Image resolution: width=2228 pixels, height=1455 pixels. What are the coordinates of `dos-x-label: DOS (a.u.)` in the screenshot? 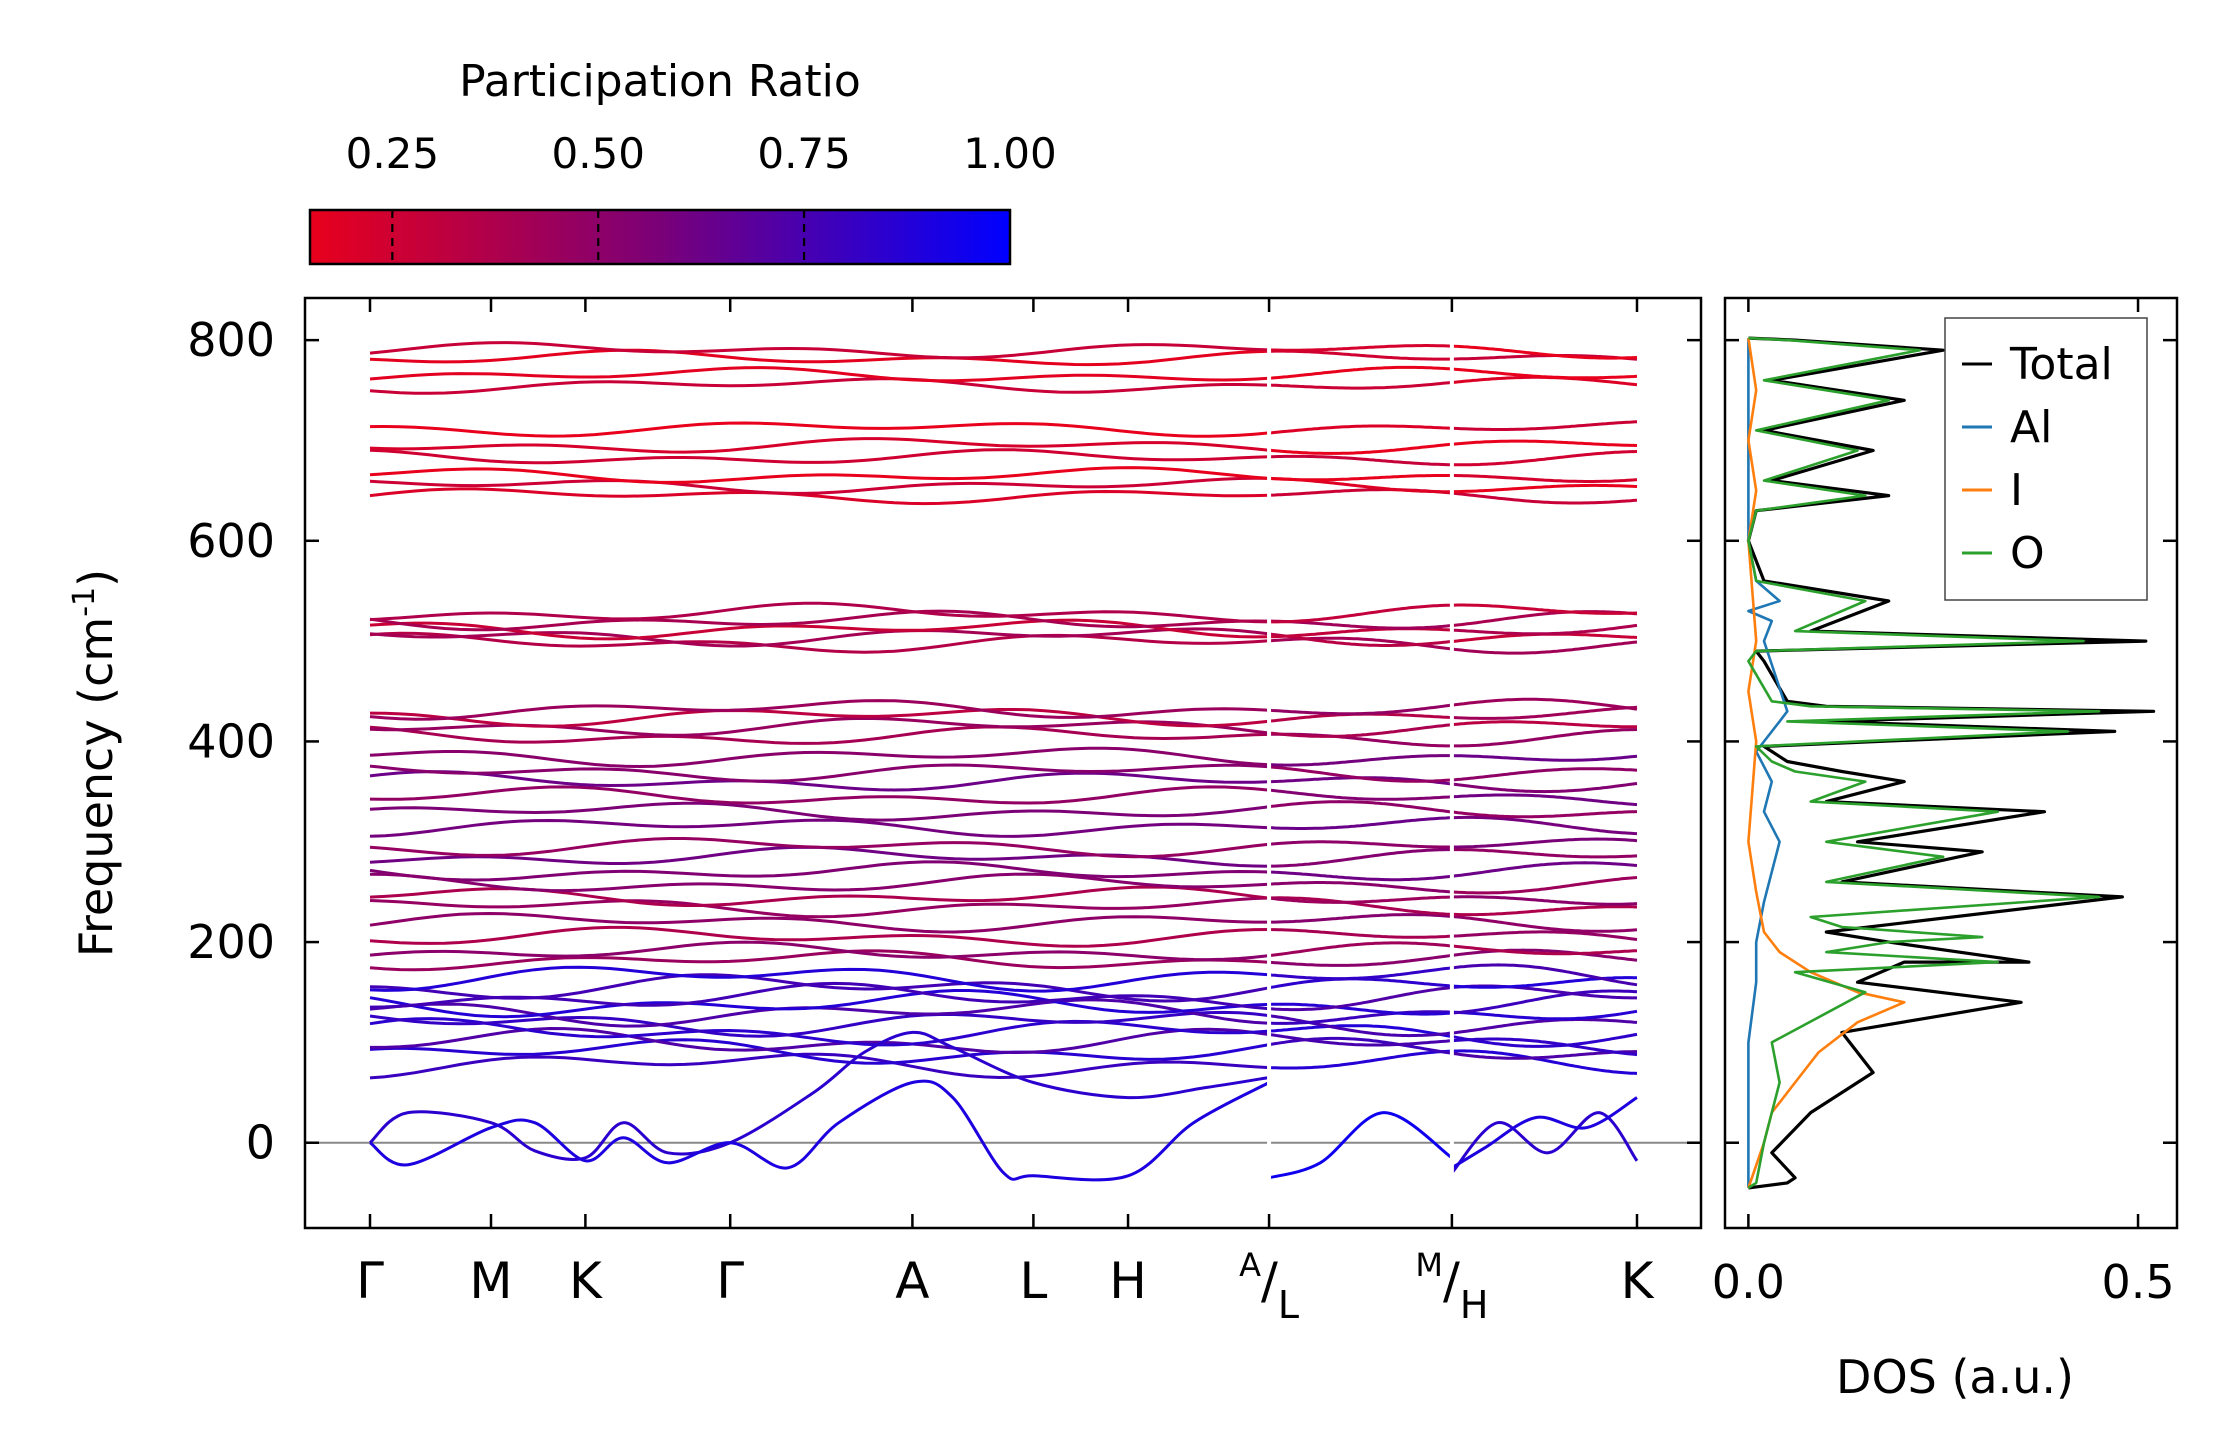 It's located at (1955, 1377).